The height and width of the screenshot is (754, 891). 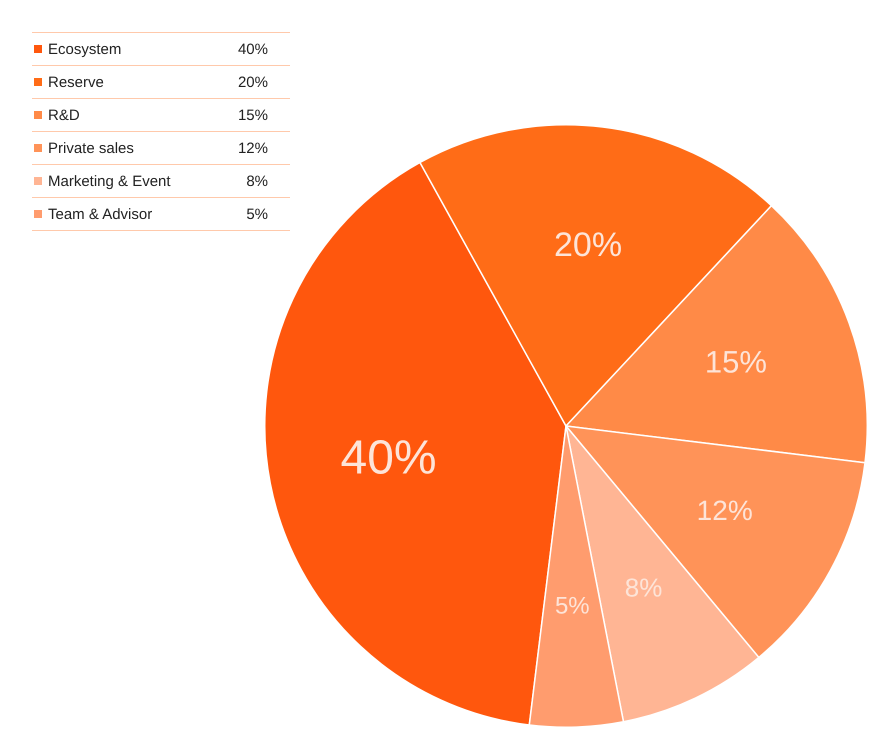 I want to click on data-label: 40%, so click(x=253, y=49).